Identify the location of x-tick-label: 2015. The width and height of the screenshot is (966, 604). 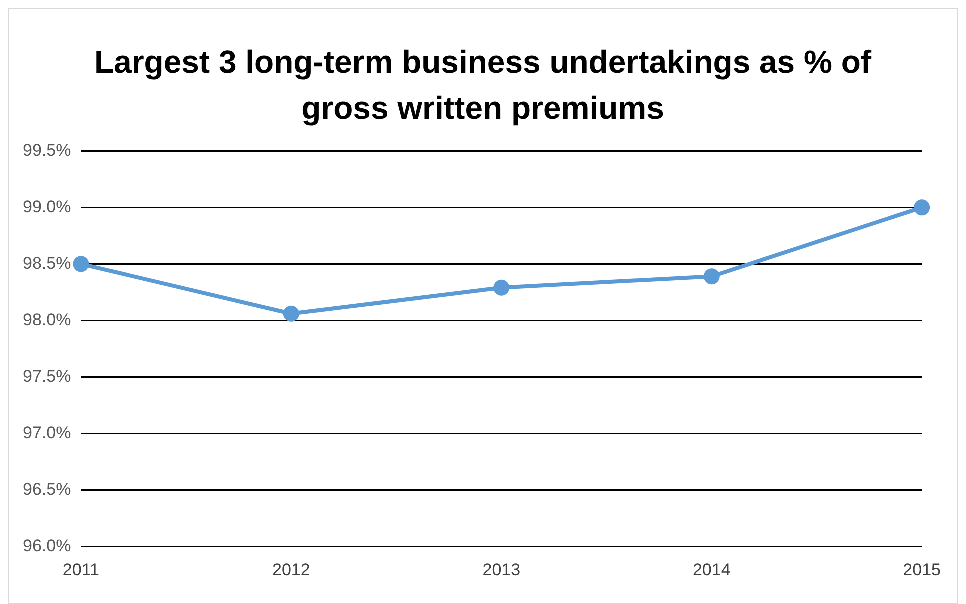
(922, 570).